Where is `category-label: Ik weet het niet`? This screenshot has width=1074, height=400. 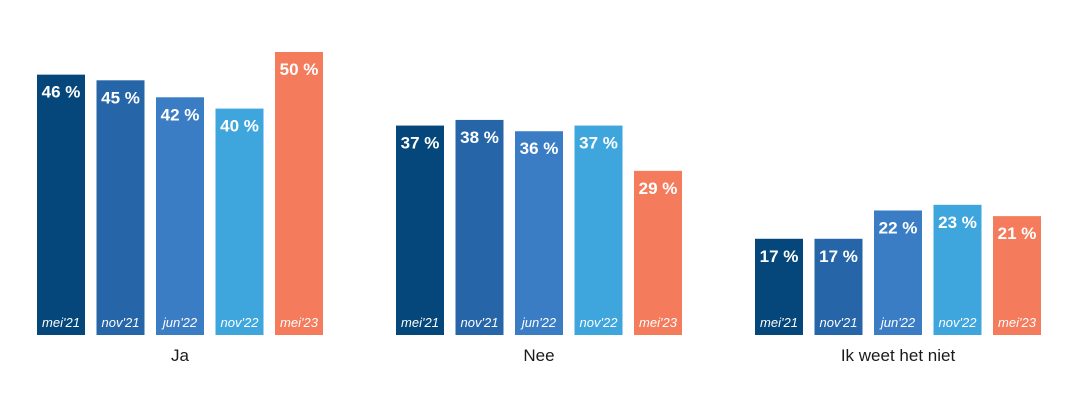 category-label: Ik weet het niet is located at coordinates (898, 355).